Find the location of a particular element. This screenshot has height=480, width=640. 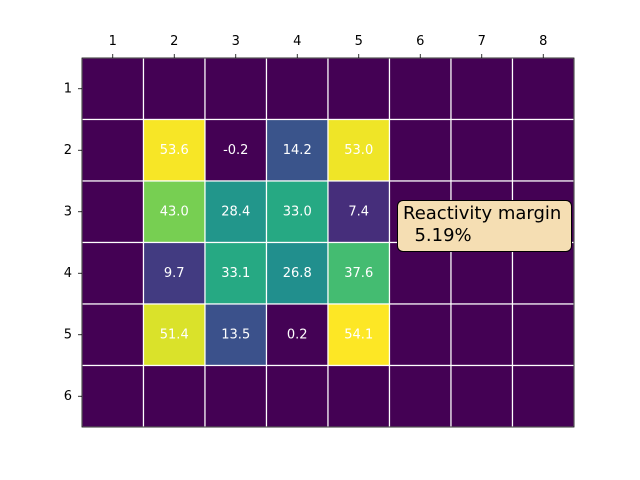

heatmap-cell-r5-c1 is located at coordinates (113, 335).